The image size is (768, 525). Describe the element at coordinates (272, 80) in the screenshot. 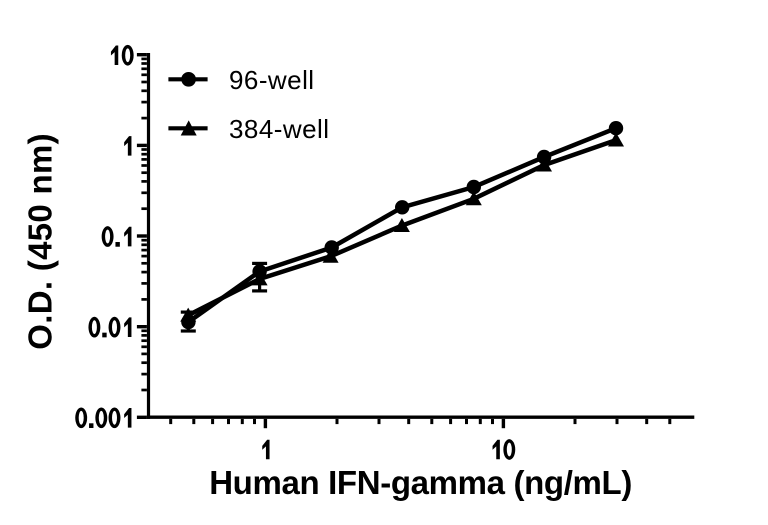

I see `svg-text: 96-well` at that location.